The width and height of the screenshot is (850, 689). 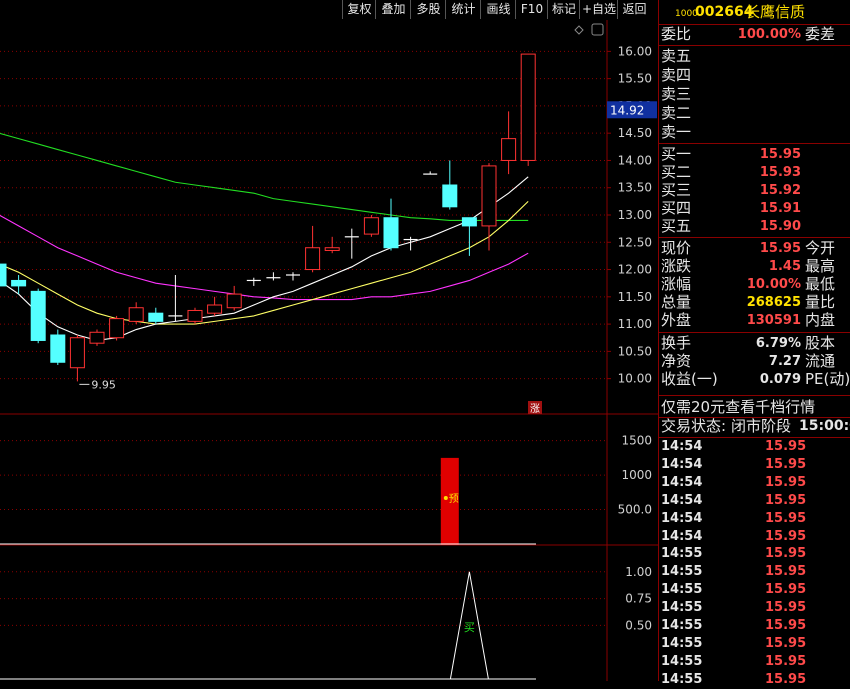 What do you see at coordinates (635, 379) in the screenshot?
I see `price-tick-label: 10.00` at bounding box center [635, 379].